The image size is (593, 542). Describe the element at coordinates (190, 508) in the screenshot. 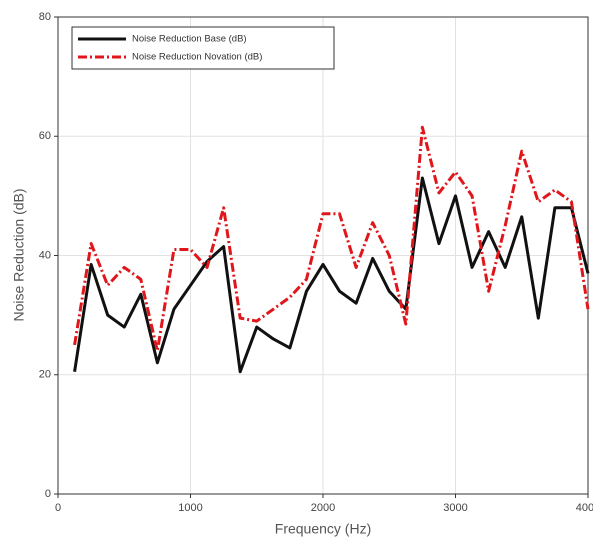

I see `x-tick-label: 1000` at that location.